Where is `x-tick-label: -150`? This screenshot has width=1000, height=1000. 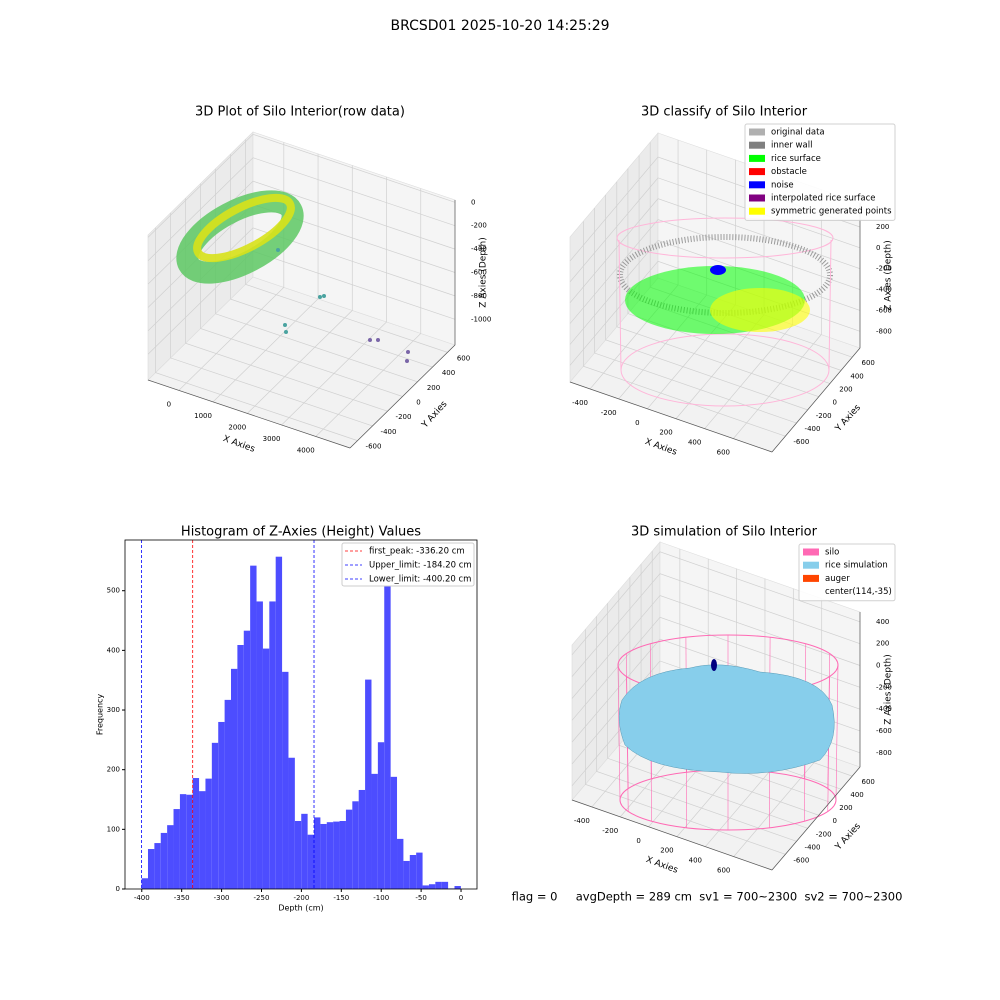 x-tick-label: -150 is located at coordinates (341, 898).